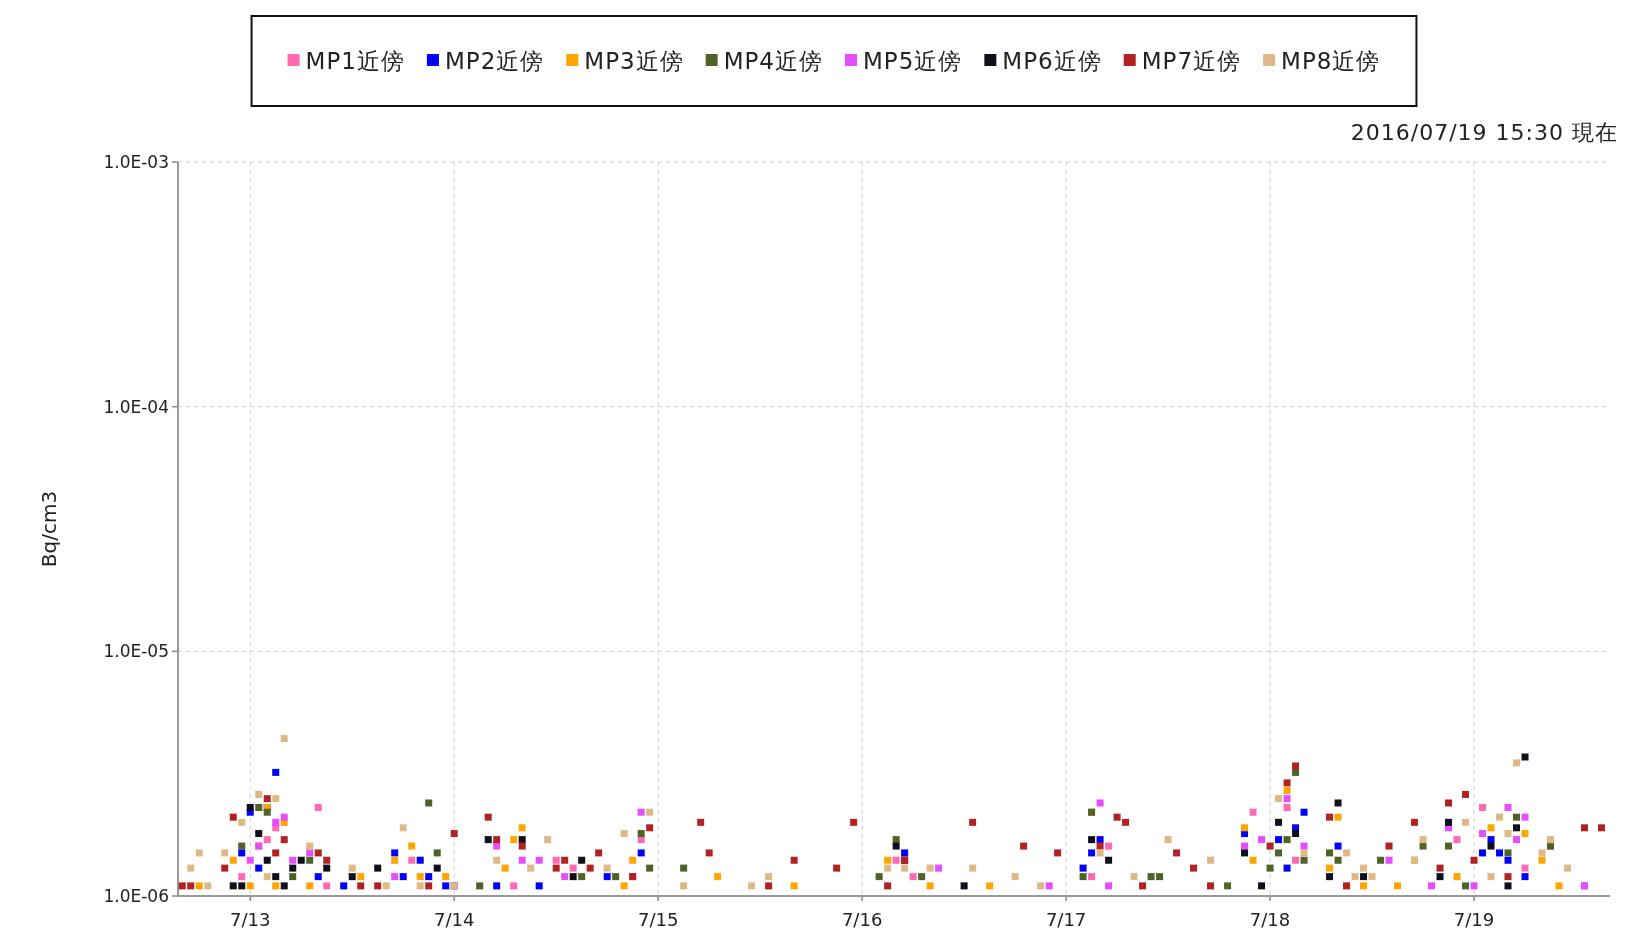 The height and width of the screenshot is (938, 1626). What do you see at coordinates (1066, 919) in the screenshot?
I see `x-tick-label: 7/17` at bounding box center [1066, 919].